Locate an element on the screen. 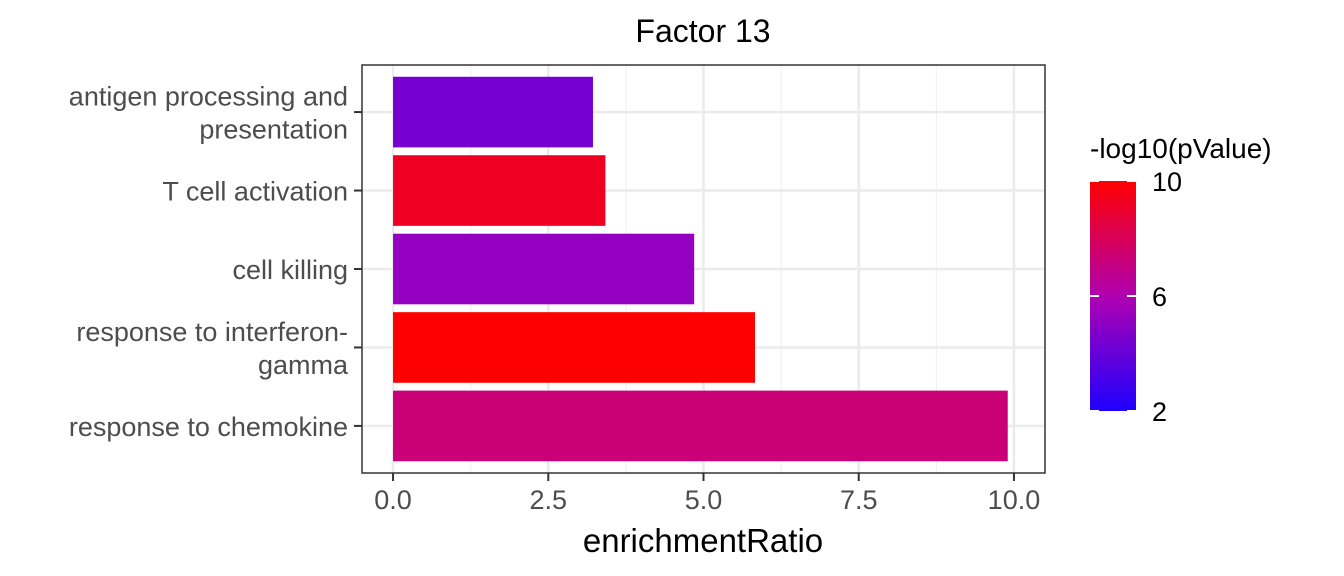 Image resolution: width=1344 pixels, height=576 pixels. legend-title: -log10(pValue) is located at coordinates (1181, 148).